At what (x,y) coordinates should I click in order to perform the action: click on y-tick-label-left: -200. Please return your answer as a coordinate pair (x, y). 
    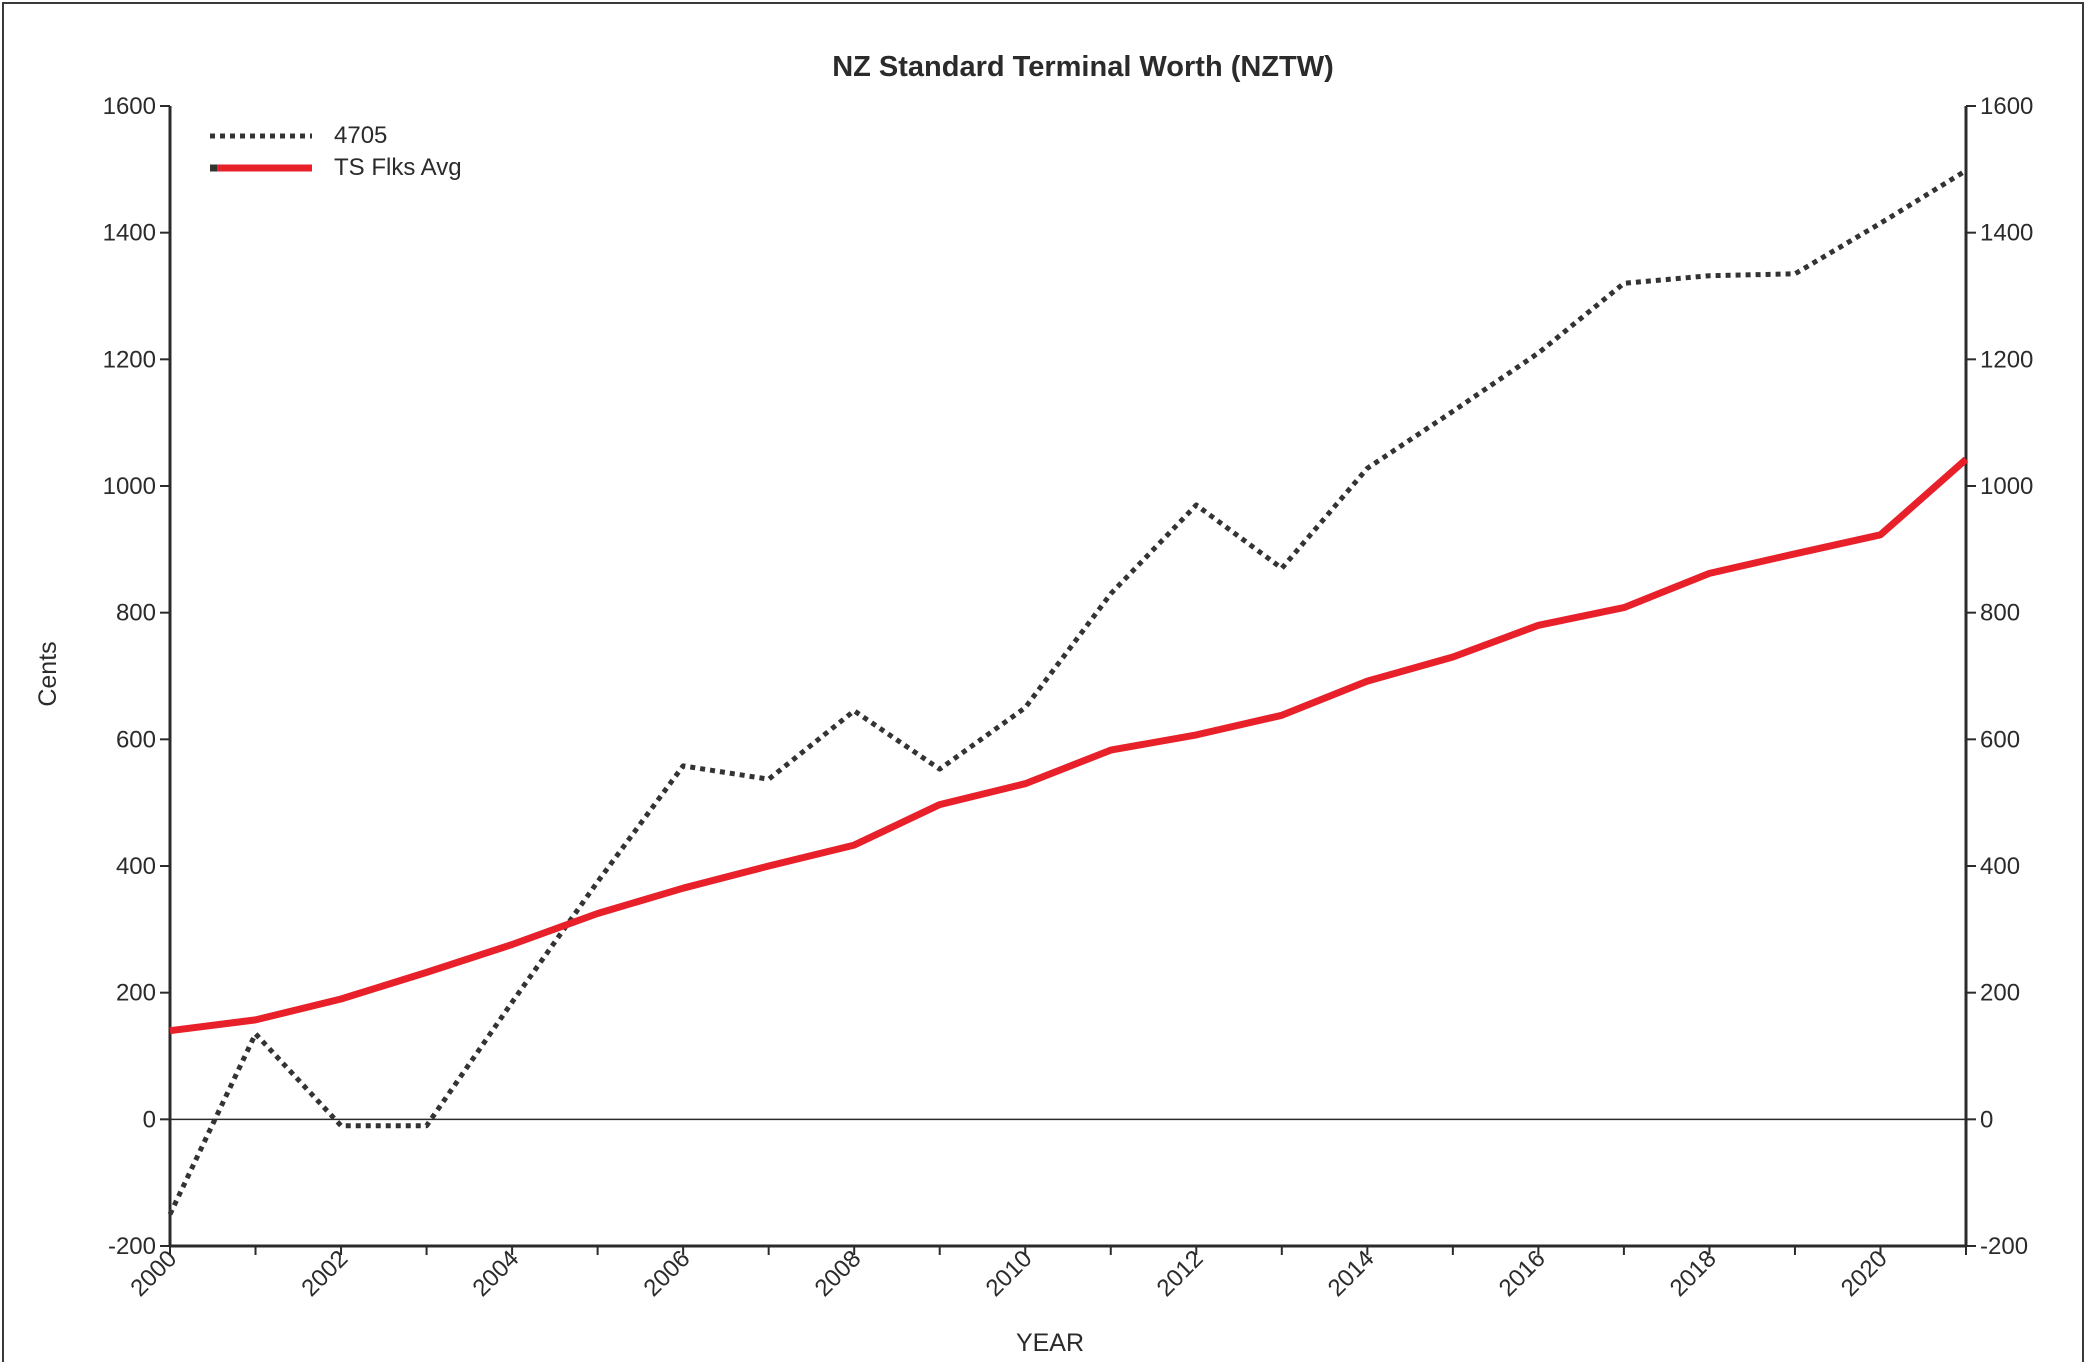
    Looking at the image, I should click on (132, 1246).